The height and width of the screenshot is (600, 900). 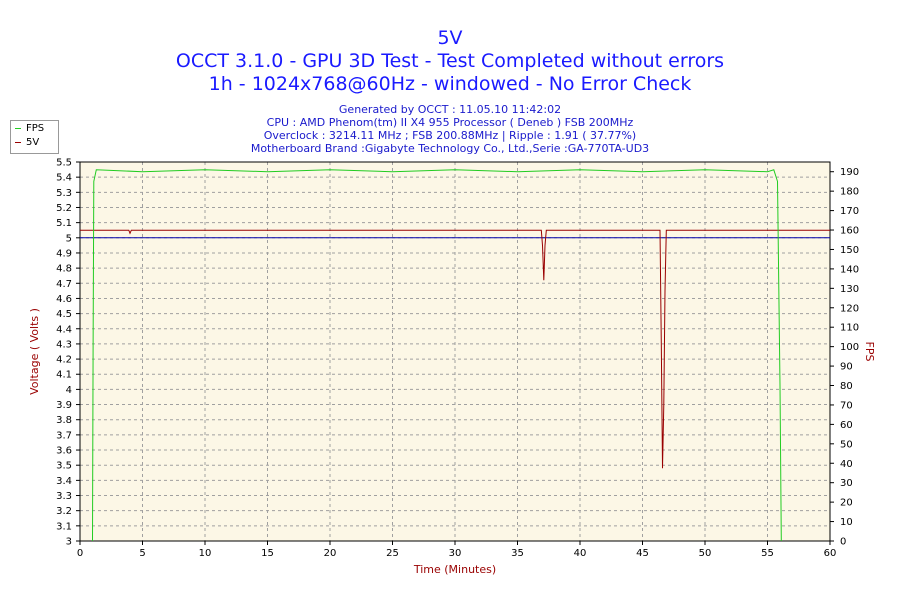 I want to click on x-tick-label-1: 5, so click(x=142, y=553).